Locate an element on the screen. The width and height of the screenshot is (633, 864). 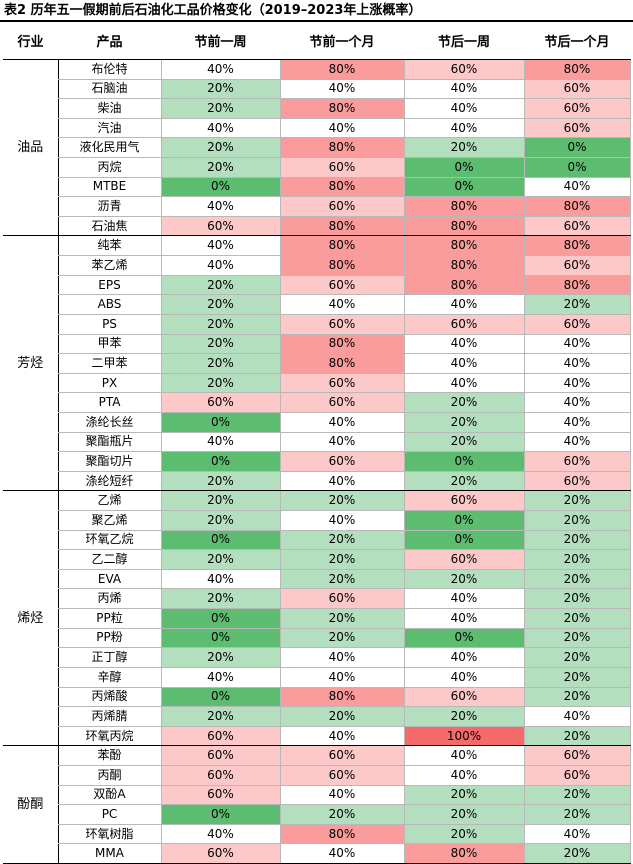
table-row: 液化民用气 20% 80% 20% 0% is located at coordinates (317, 148).